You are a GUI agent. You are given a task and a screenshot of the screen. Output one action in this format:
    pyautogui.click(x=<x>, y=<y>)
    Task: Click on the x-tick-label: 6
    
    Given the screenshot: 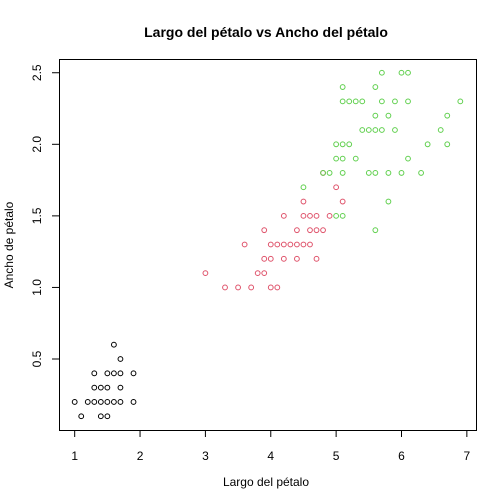 What is the action you would take?
    pyautogui.click(x=401, y=456)
    